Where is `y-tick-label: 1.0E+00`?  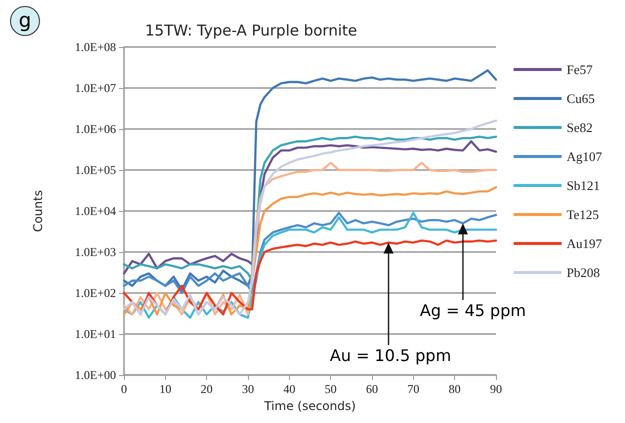 y-tick-label: 1.0E+00 is located at coordinates (95, 375).